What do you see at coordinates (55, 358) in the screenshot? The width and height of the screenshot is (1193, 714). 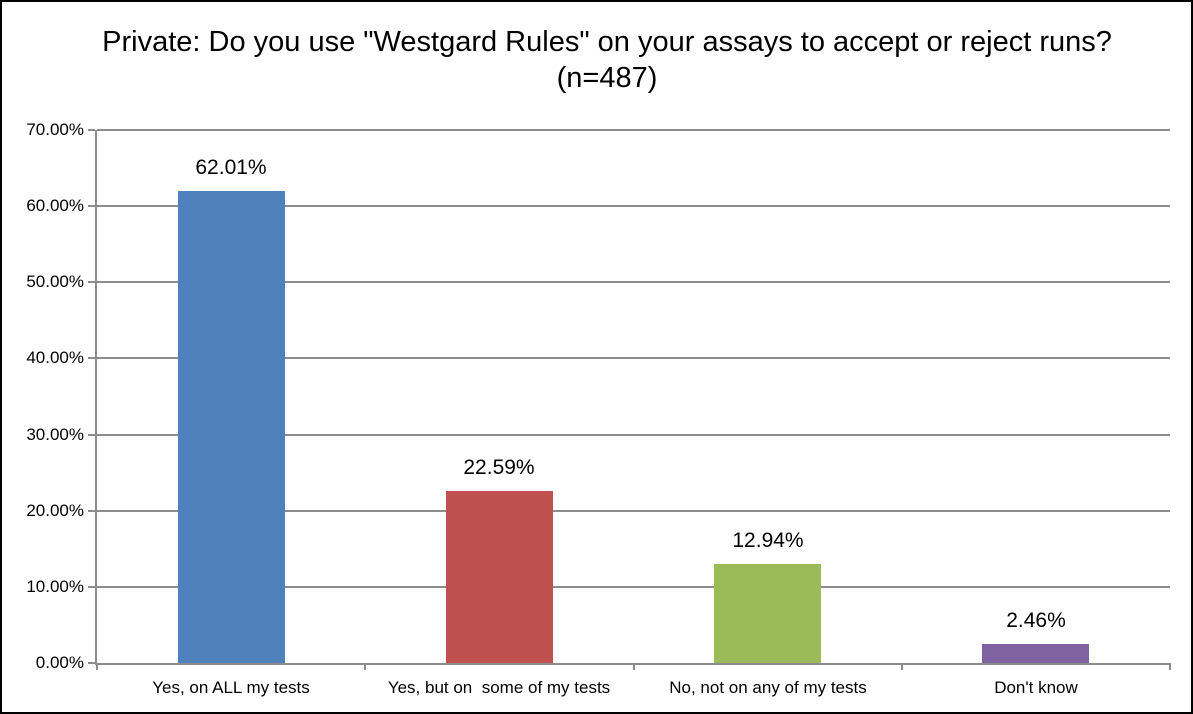 I see `y-tick-label: 40.00%` at bounding box center [55, 358].